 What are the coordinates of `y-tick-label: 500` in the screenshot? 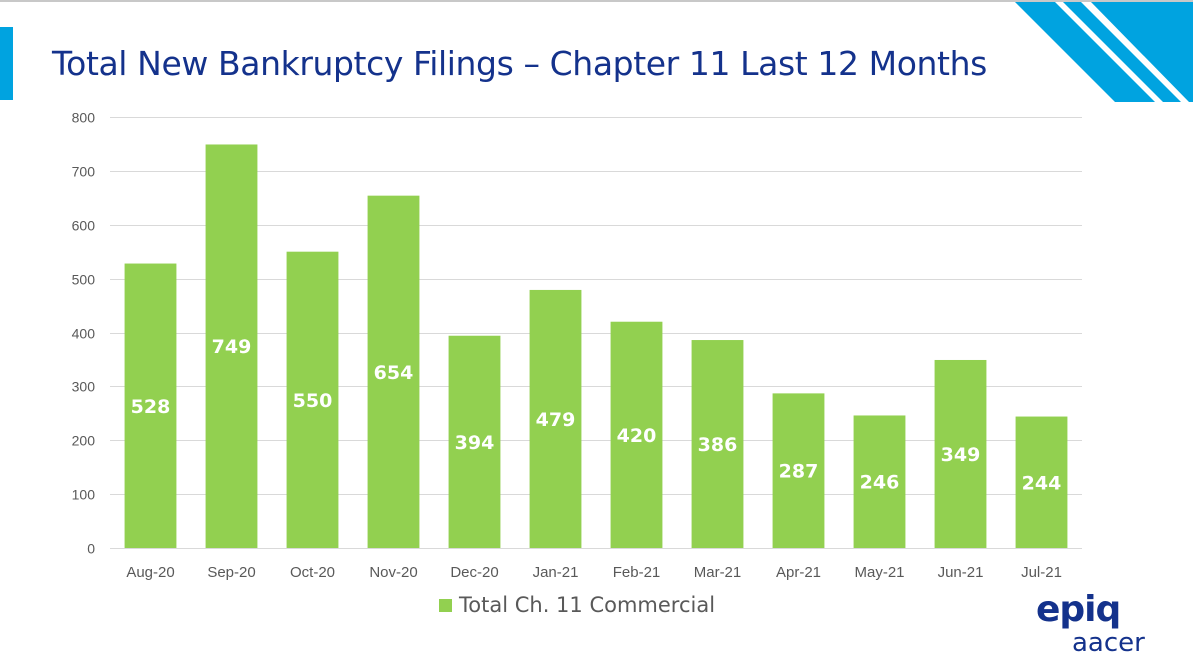 It's located at (84, 280).